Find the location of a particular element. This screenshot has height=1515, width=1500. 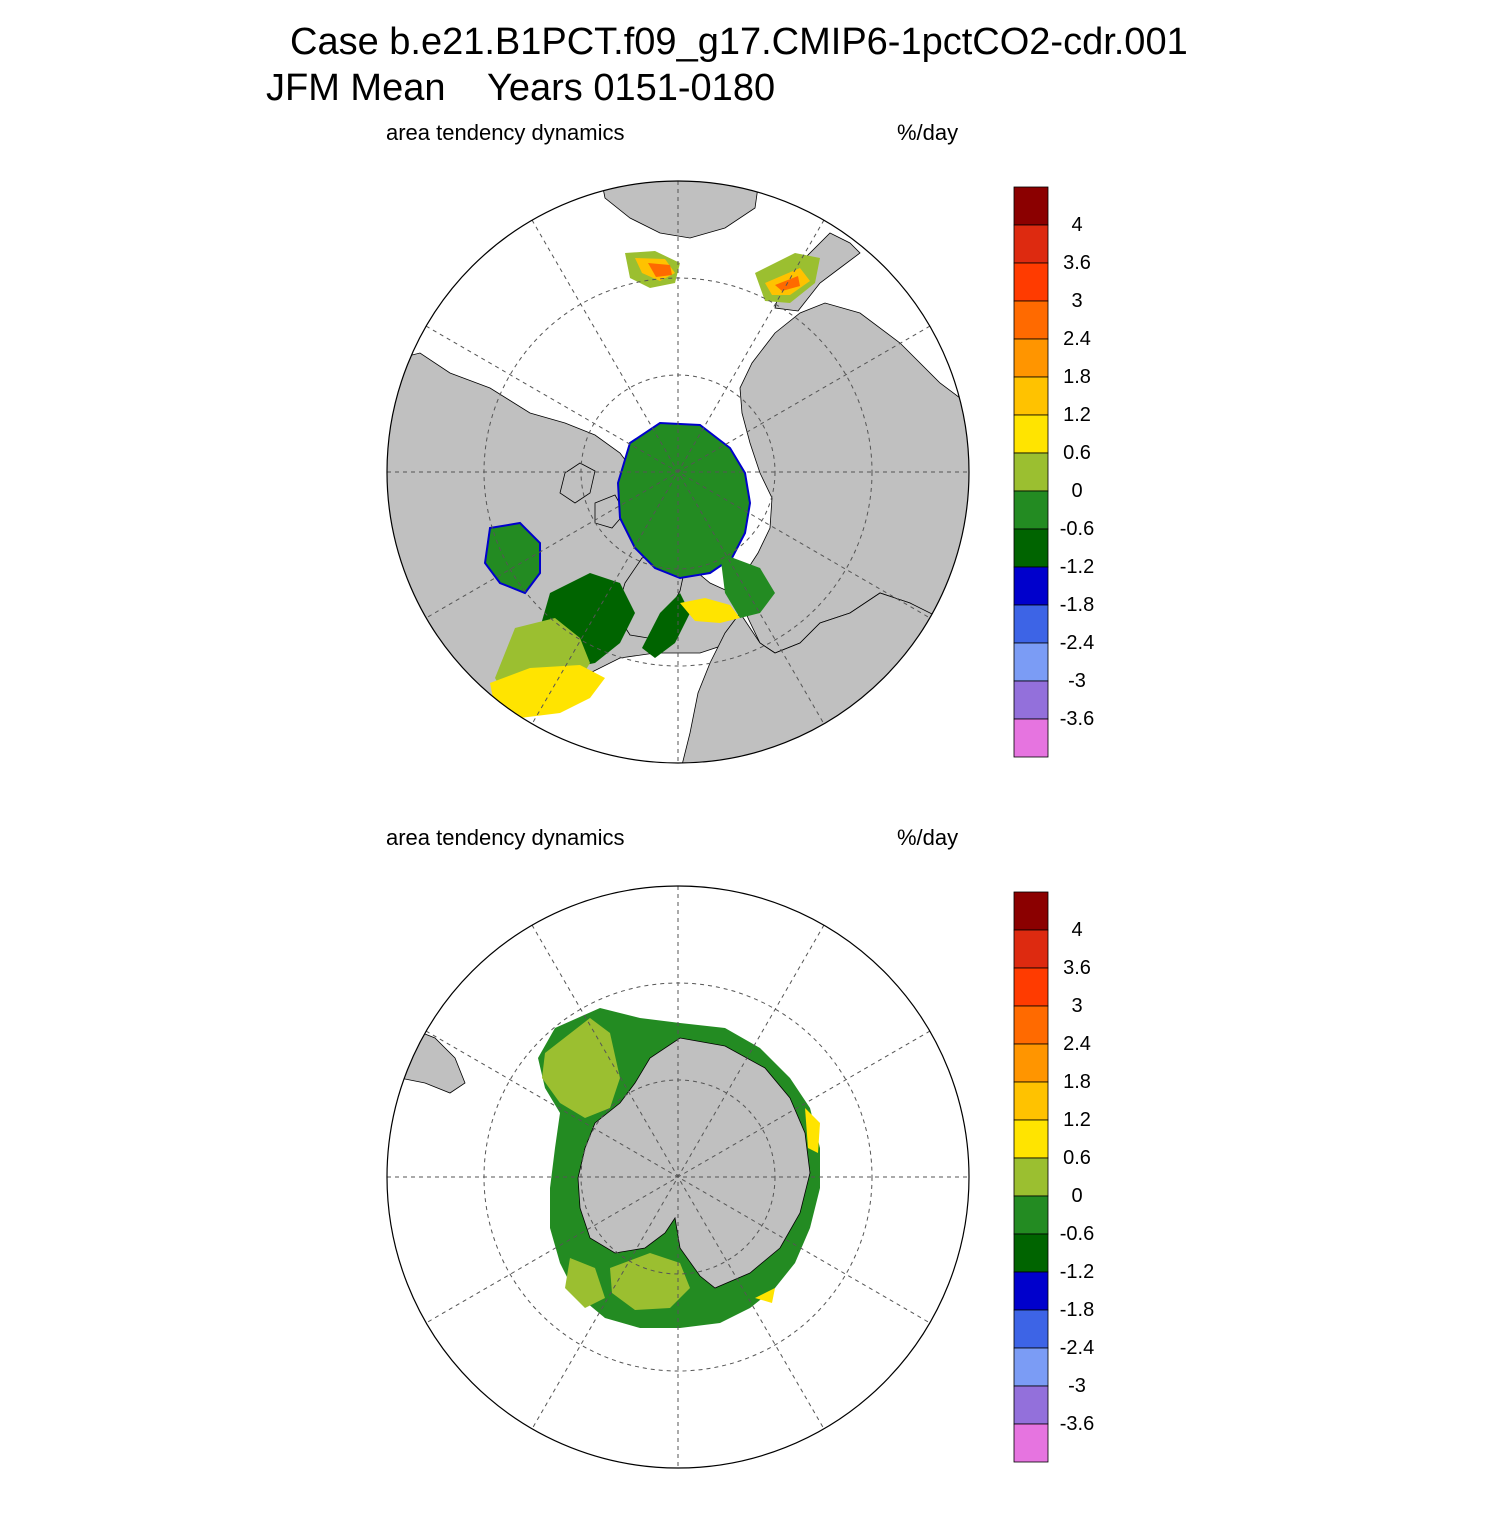

bering-sea-strong-positive is located at coordinates (660, 270).